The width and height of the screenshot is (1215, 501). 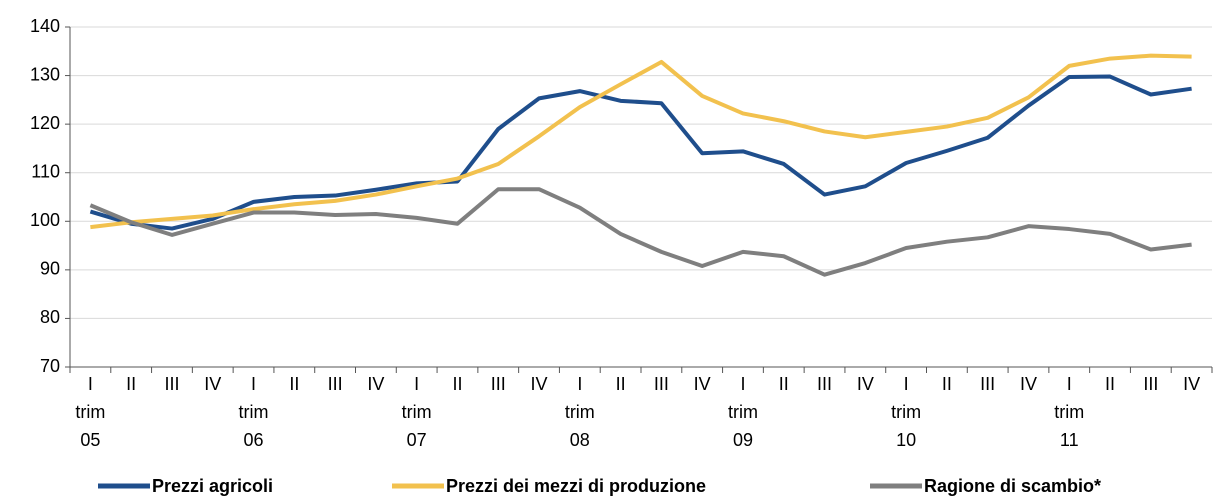 I want to click on y-tick-label: 70, so click(x=50, y=366).